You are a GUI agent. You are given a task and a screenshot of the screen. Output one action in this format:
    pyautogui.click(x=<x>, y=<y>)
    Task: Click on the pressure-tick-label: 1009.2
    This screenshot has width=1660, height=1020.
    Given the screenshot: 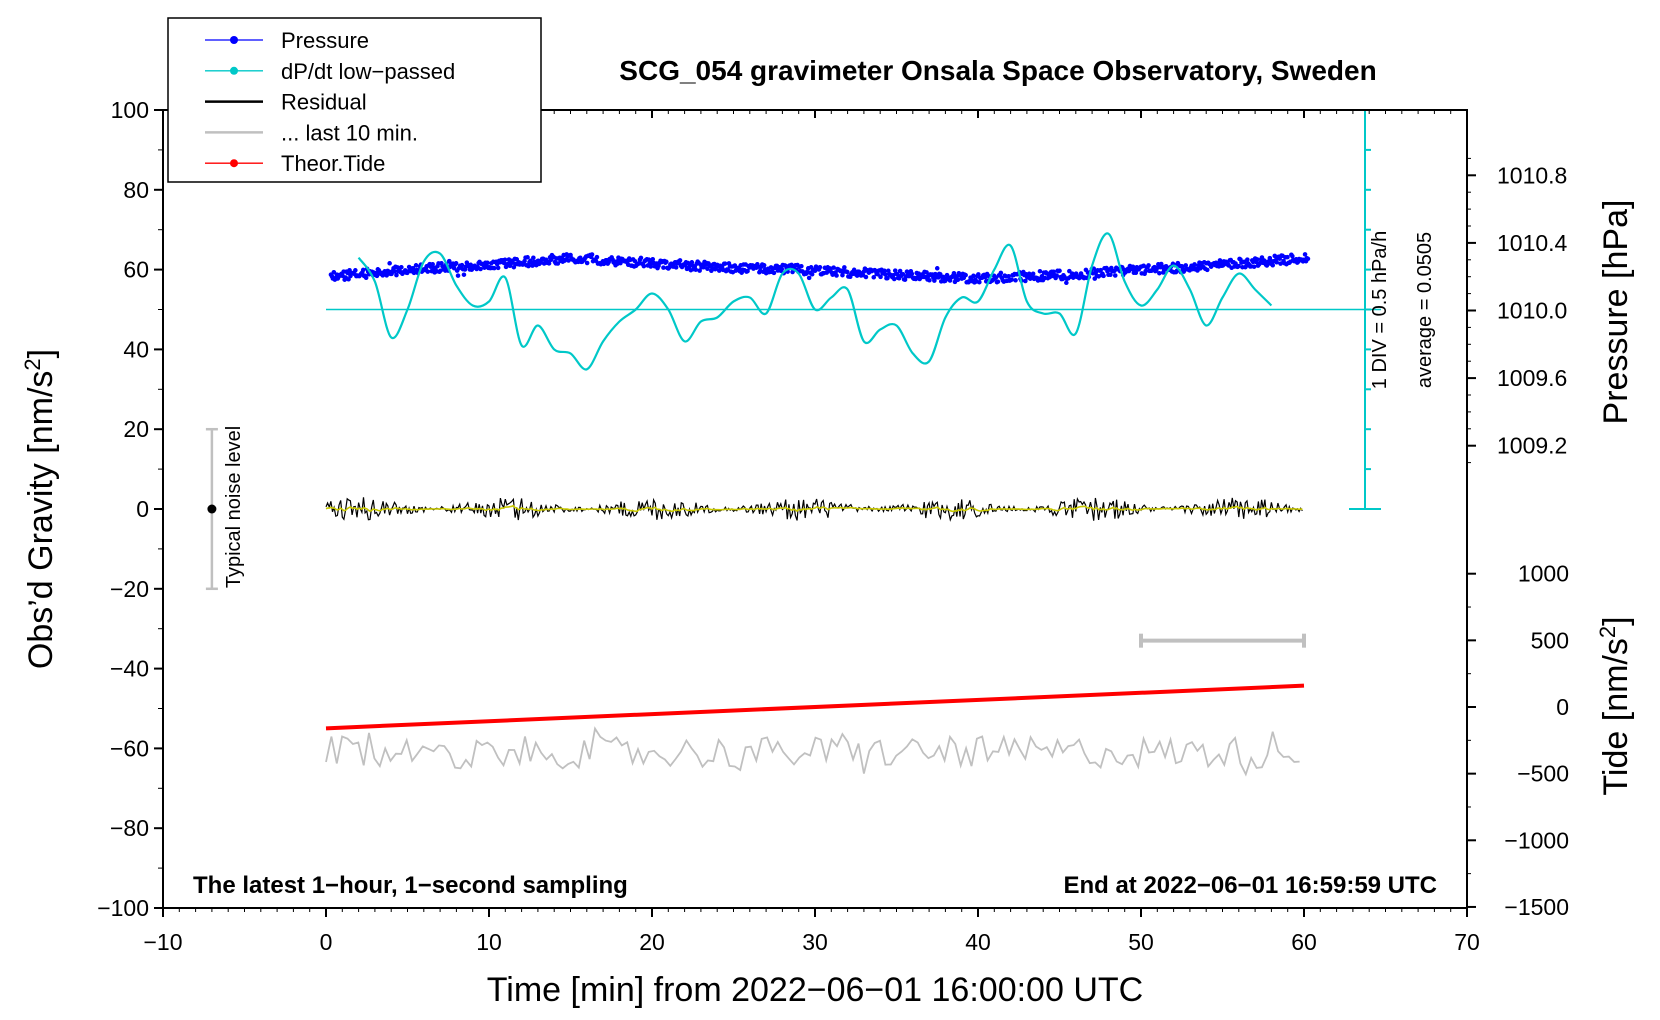 What is the action you would take?
    pyautogui.click(x=1532, y=446)
    